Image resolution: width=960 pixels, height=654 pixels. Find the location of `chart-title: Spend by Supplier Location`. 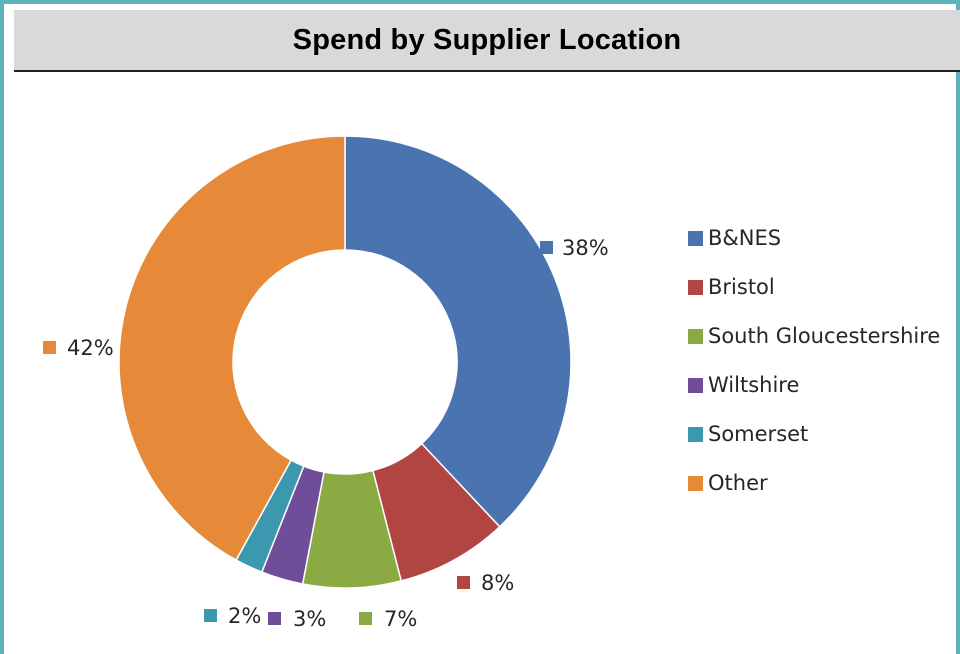

chart-title: Spend by Supplier Location is located at coordinates (487, 39).